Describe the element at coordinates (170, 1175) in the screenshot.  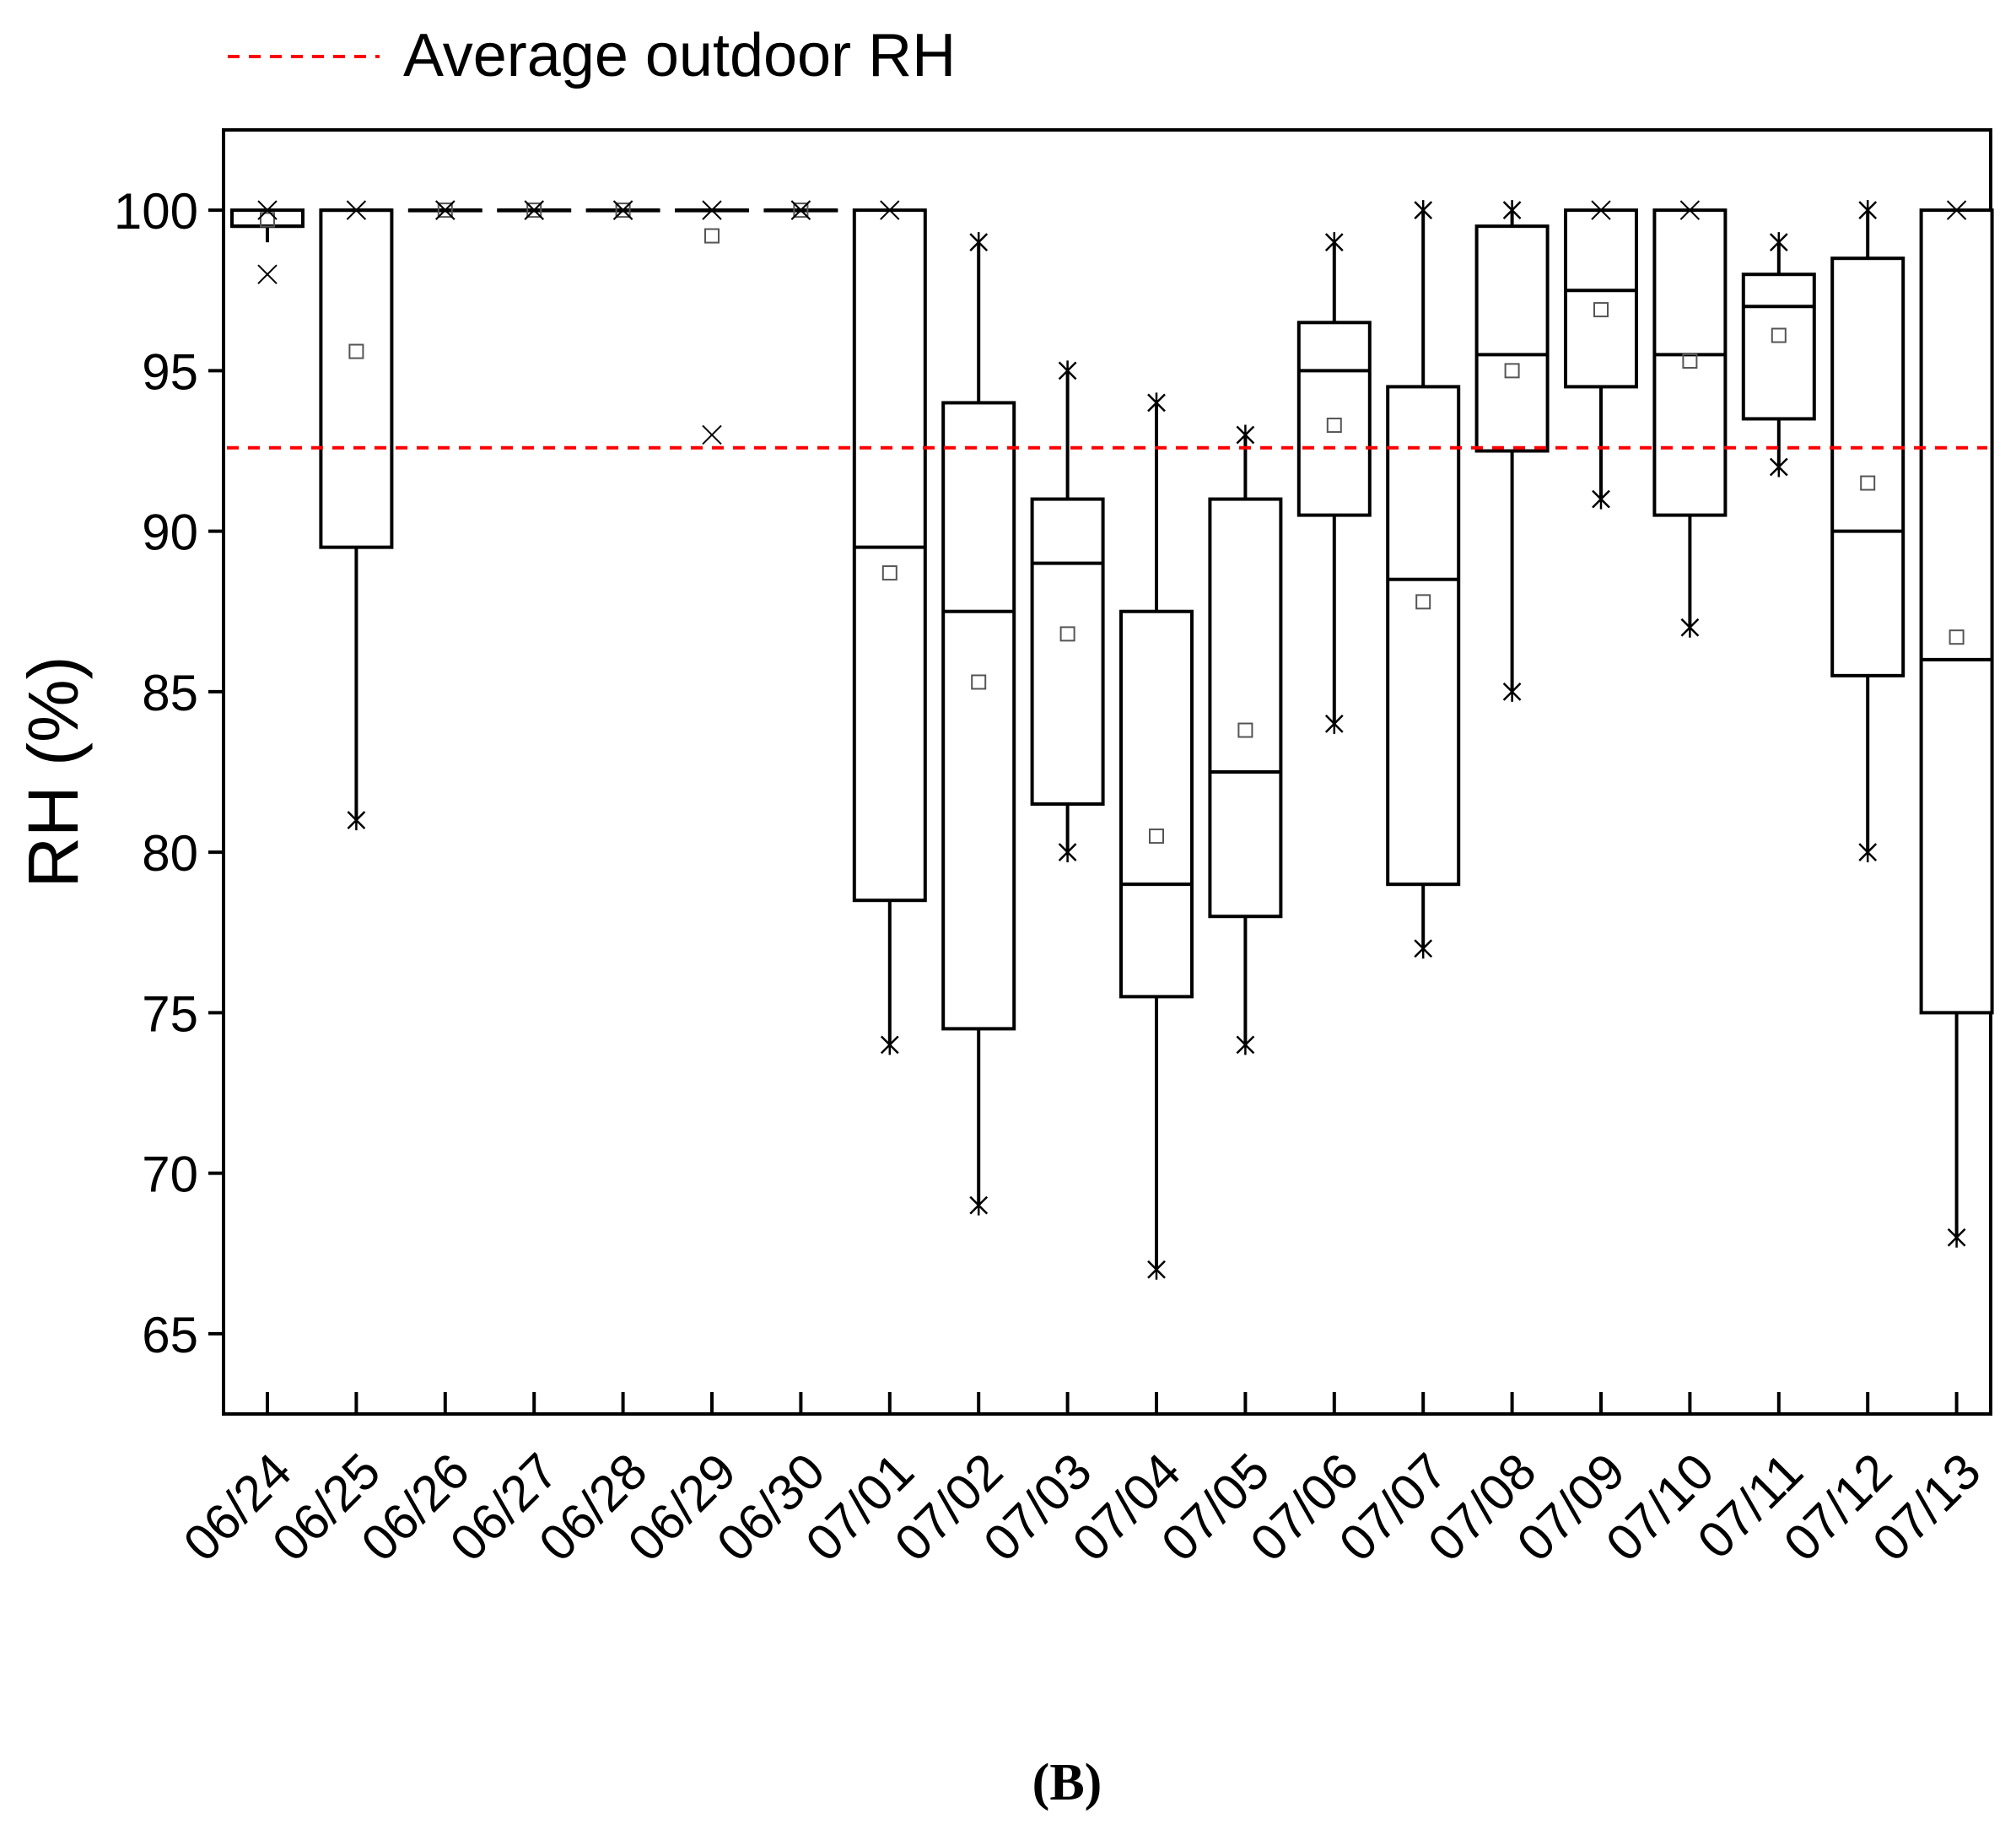
I see `y-tick-label: 70` at that location.